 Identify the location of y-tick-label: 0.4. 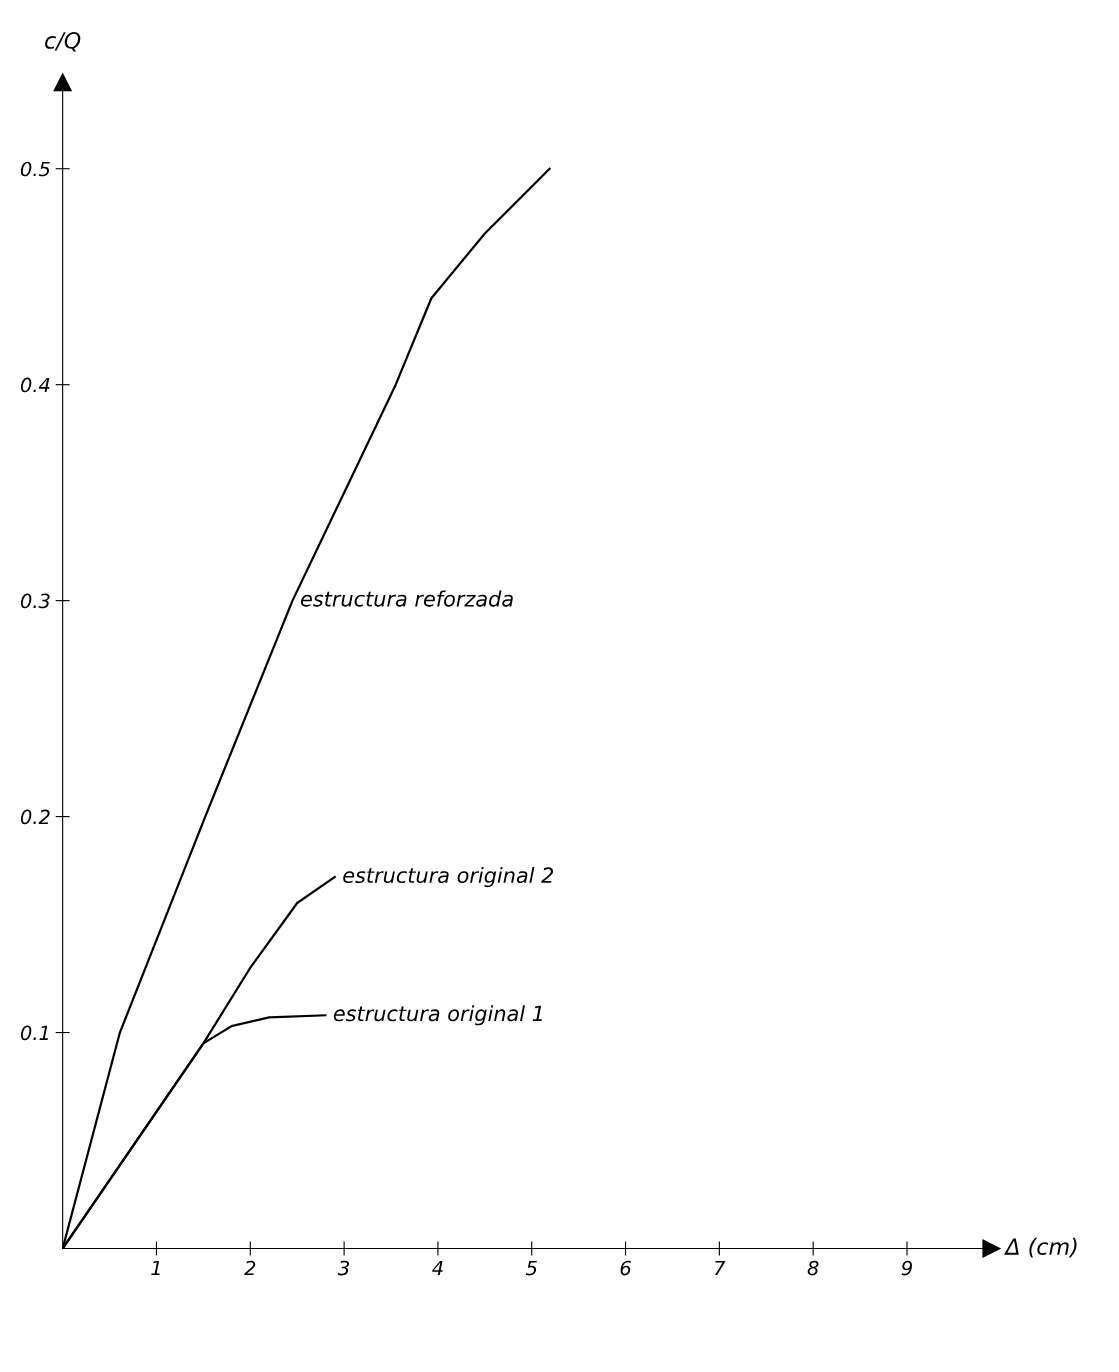
(35, 385).